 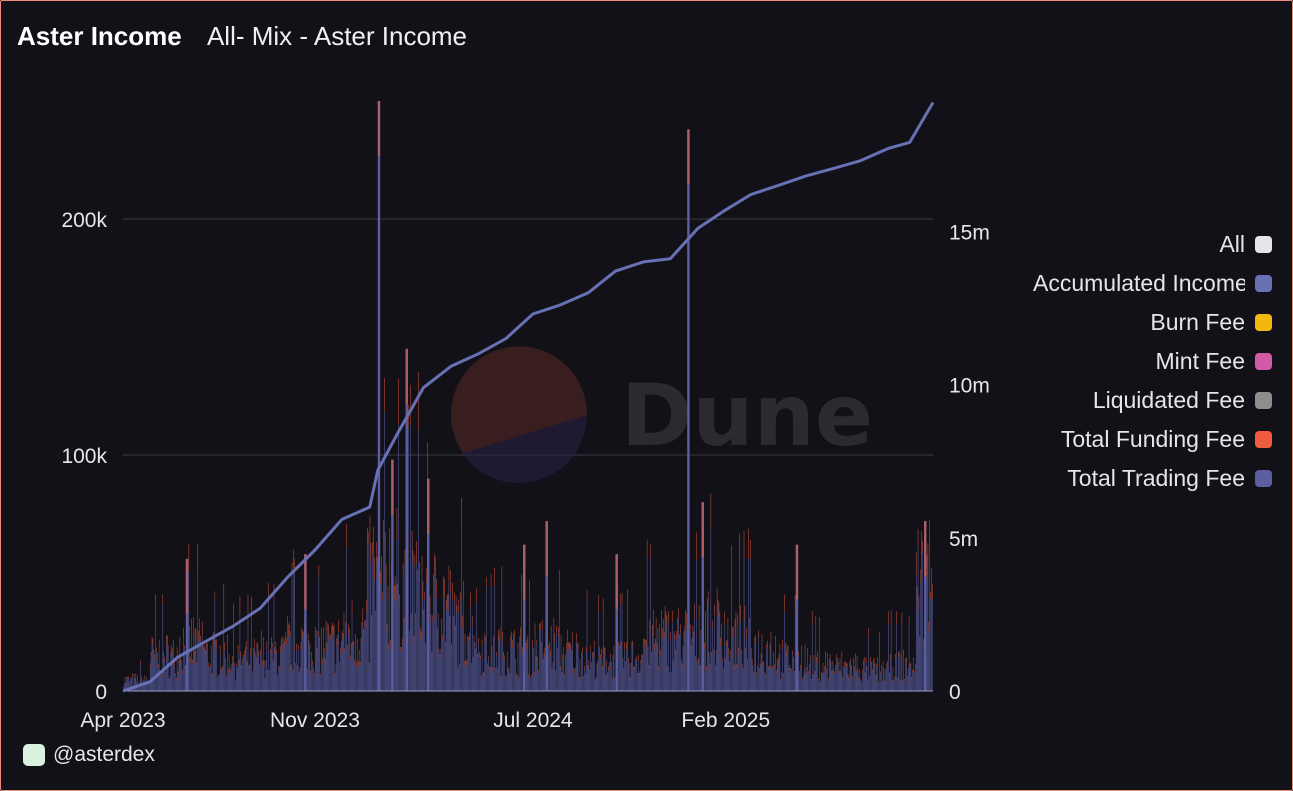 What do you see at coordinates (89, 755) in the screenshot?
I see `author-footer: @asterdex` at bounding box center [89, 755].